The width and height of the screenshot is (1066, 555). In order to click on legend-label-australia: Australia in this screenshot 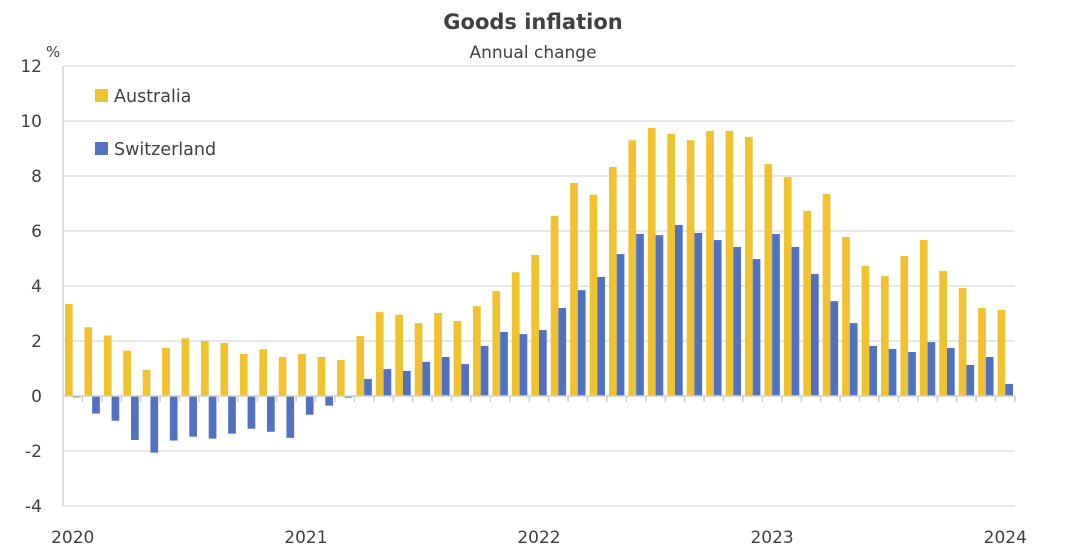, I will do `click(152, 97)`.